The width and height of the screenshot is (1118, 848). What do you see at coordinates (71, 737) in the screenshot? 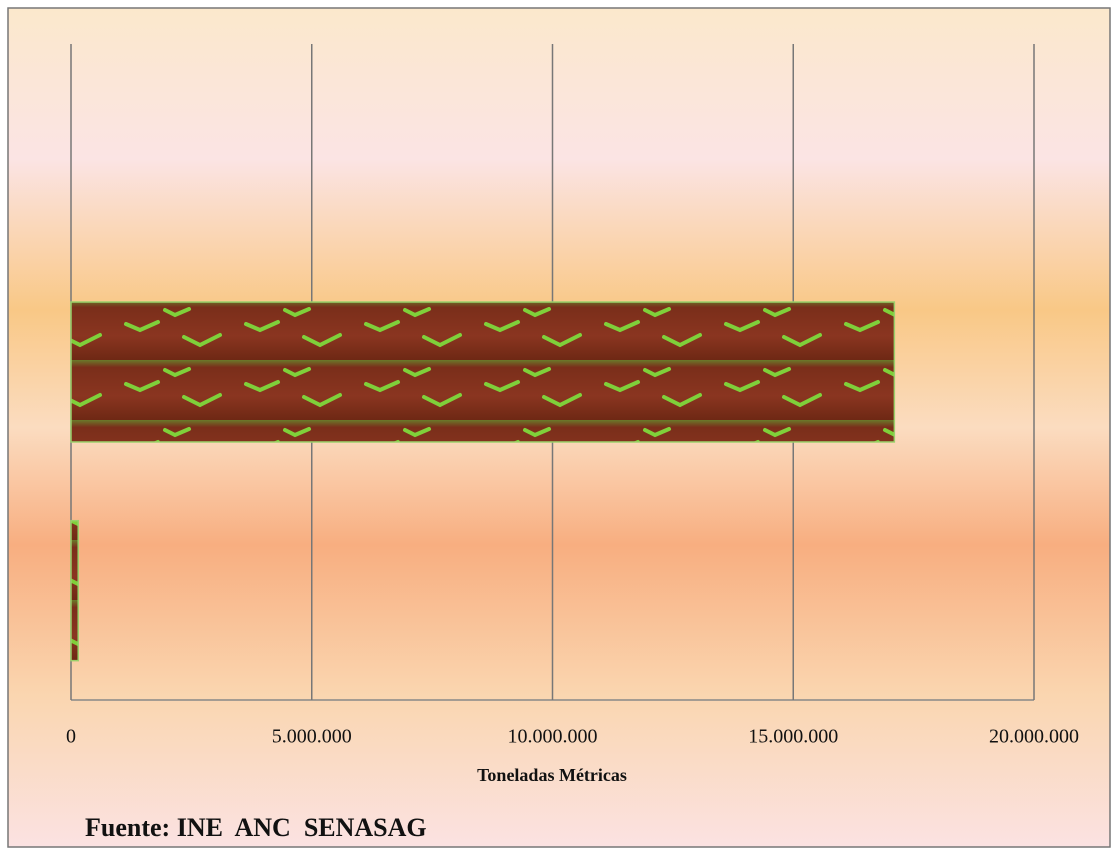
I see `x-tick-label: 0` at bounding box center [71, 737].